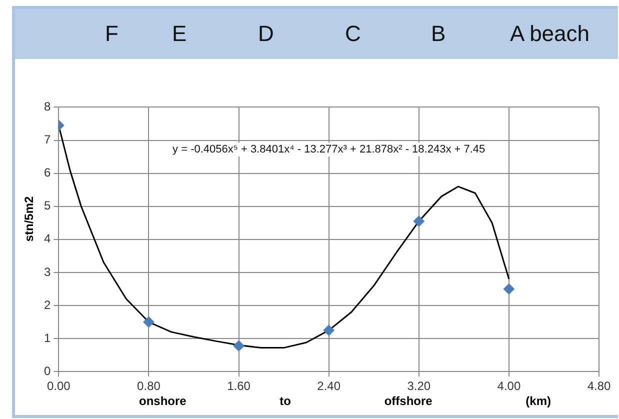 This screenshot has width=619, height=419. I want to click on y-tick-label: 6, so click(47, 173).